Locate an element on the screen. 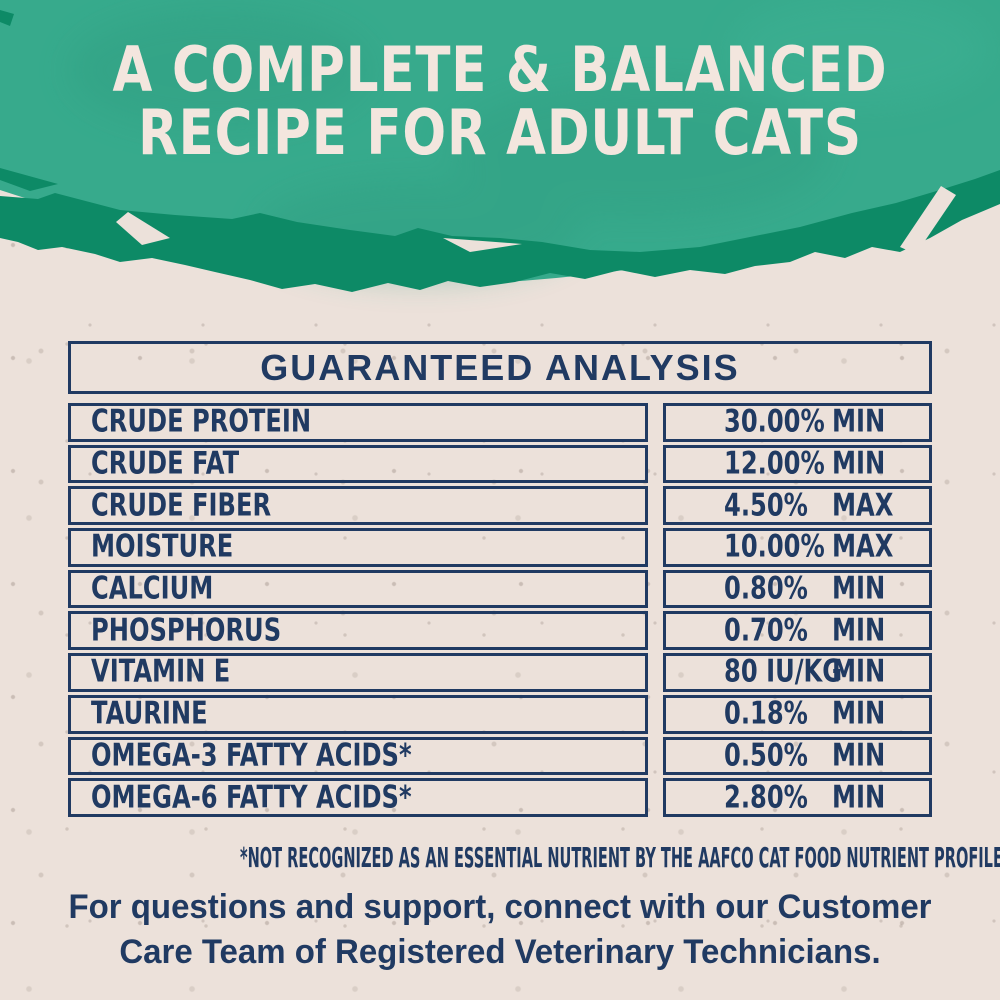 This screenshot has width=1000, height=1000. nutrient-name-cell: TAURINE is located at coordinates (358, 714).